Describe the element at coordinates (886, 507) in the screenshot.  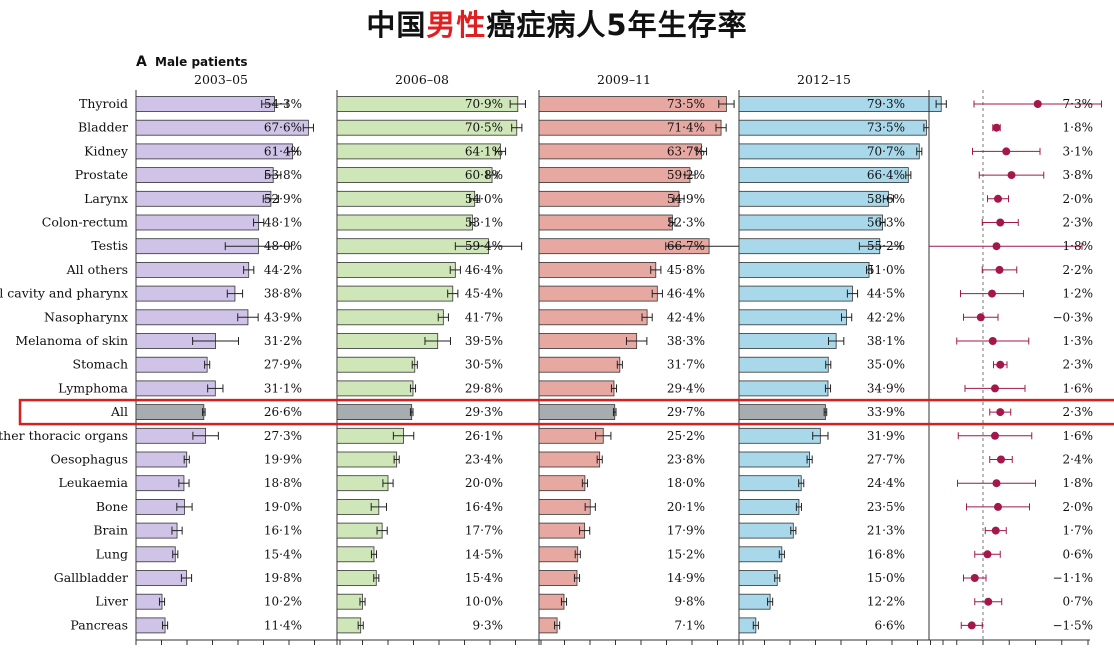
I see `value-label: 23·5%` at that location.